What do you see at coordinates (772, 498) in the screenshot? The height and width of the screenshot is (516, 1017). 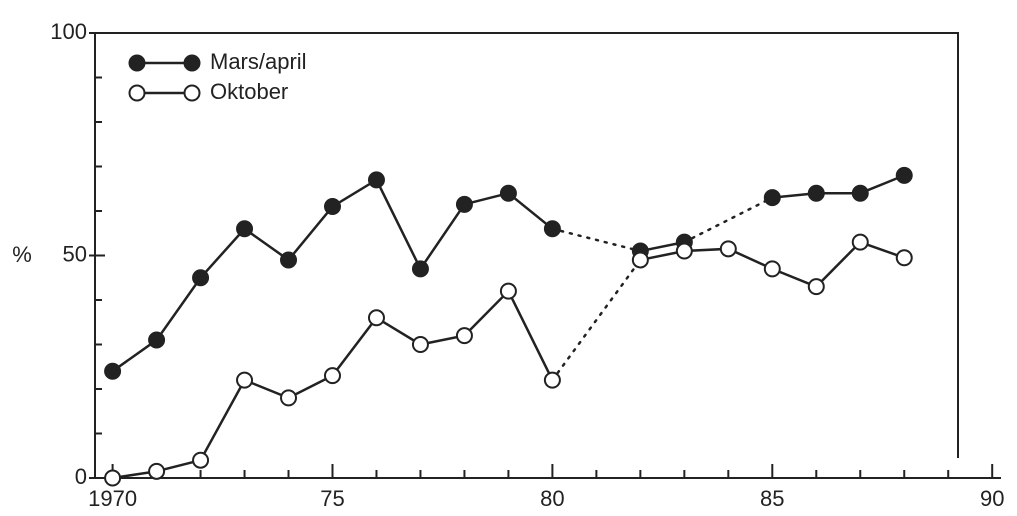 I see `x-tick-label: 85` at bounding box center [772, 498].